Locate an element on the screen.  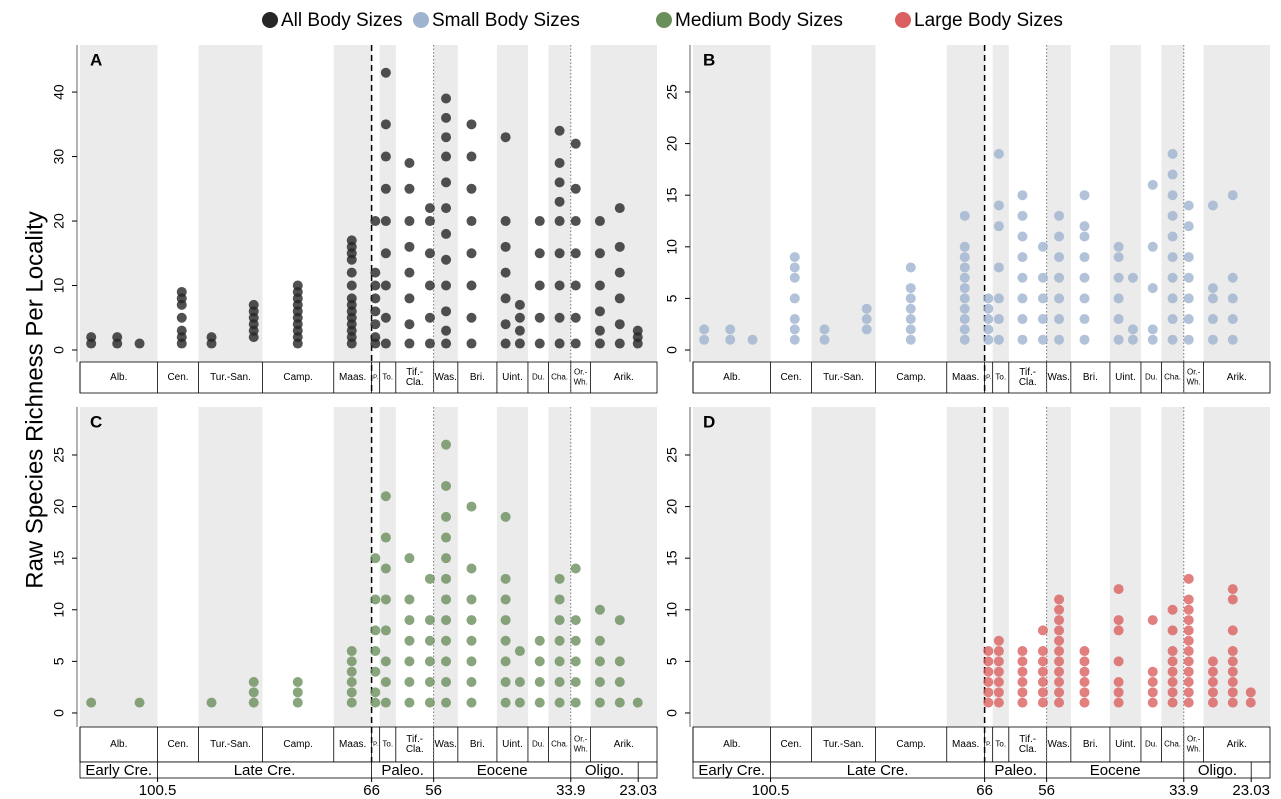
stage-label: Tur.-San. is located at coordinates (230, 744).